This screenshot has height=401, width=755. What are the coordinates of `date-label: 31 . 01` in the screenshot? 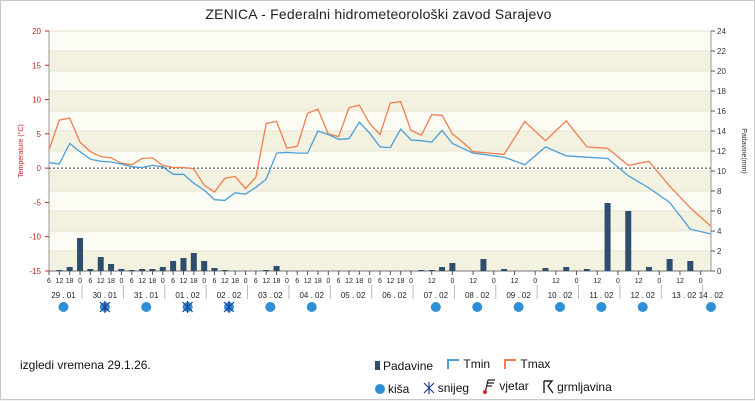 It's located at (146, 295).